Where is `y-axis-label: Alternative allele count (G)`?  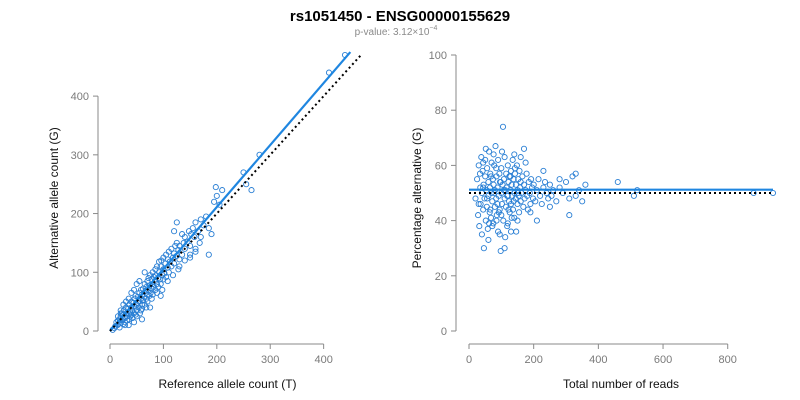 y-axis-label: Alternative allele count (G) is located at coordinates (54, 197).